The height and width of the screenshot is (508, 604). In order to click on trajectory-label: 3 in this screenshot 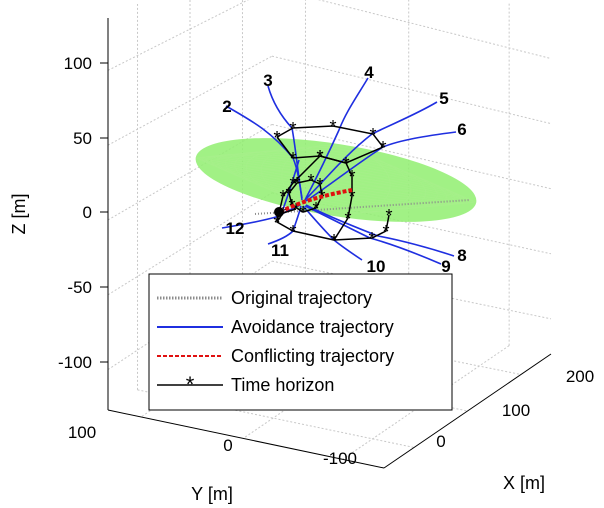, I will do `click(267, 80)`.